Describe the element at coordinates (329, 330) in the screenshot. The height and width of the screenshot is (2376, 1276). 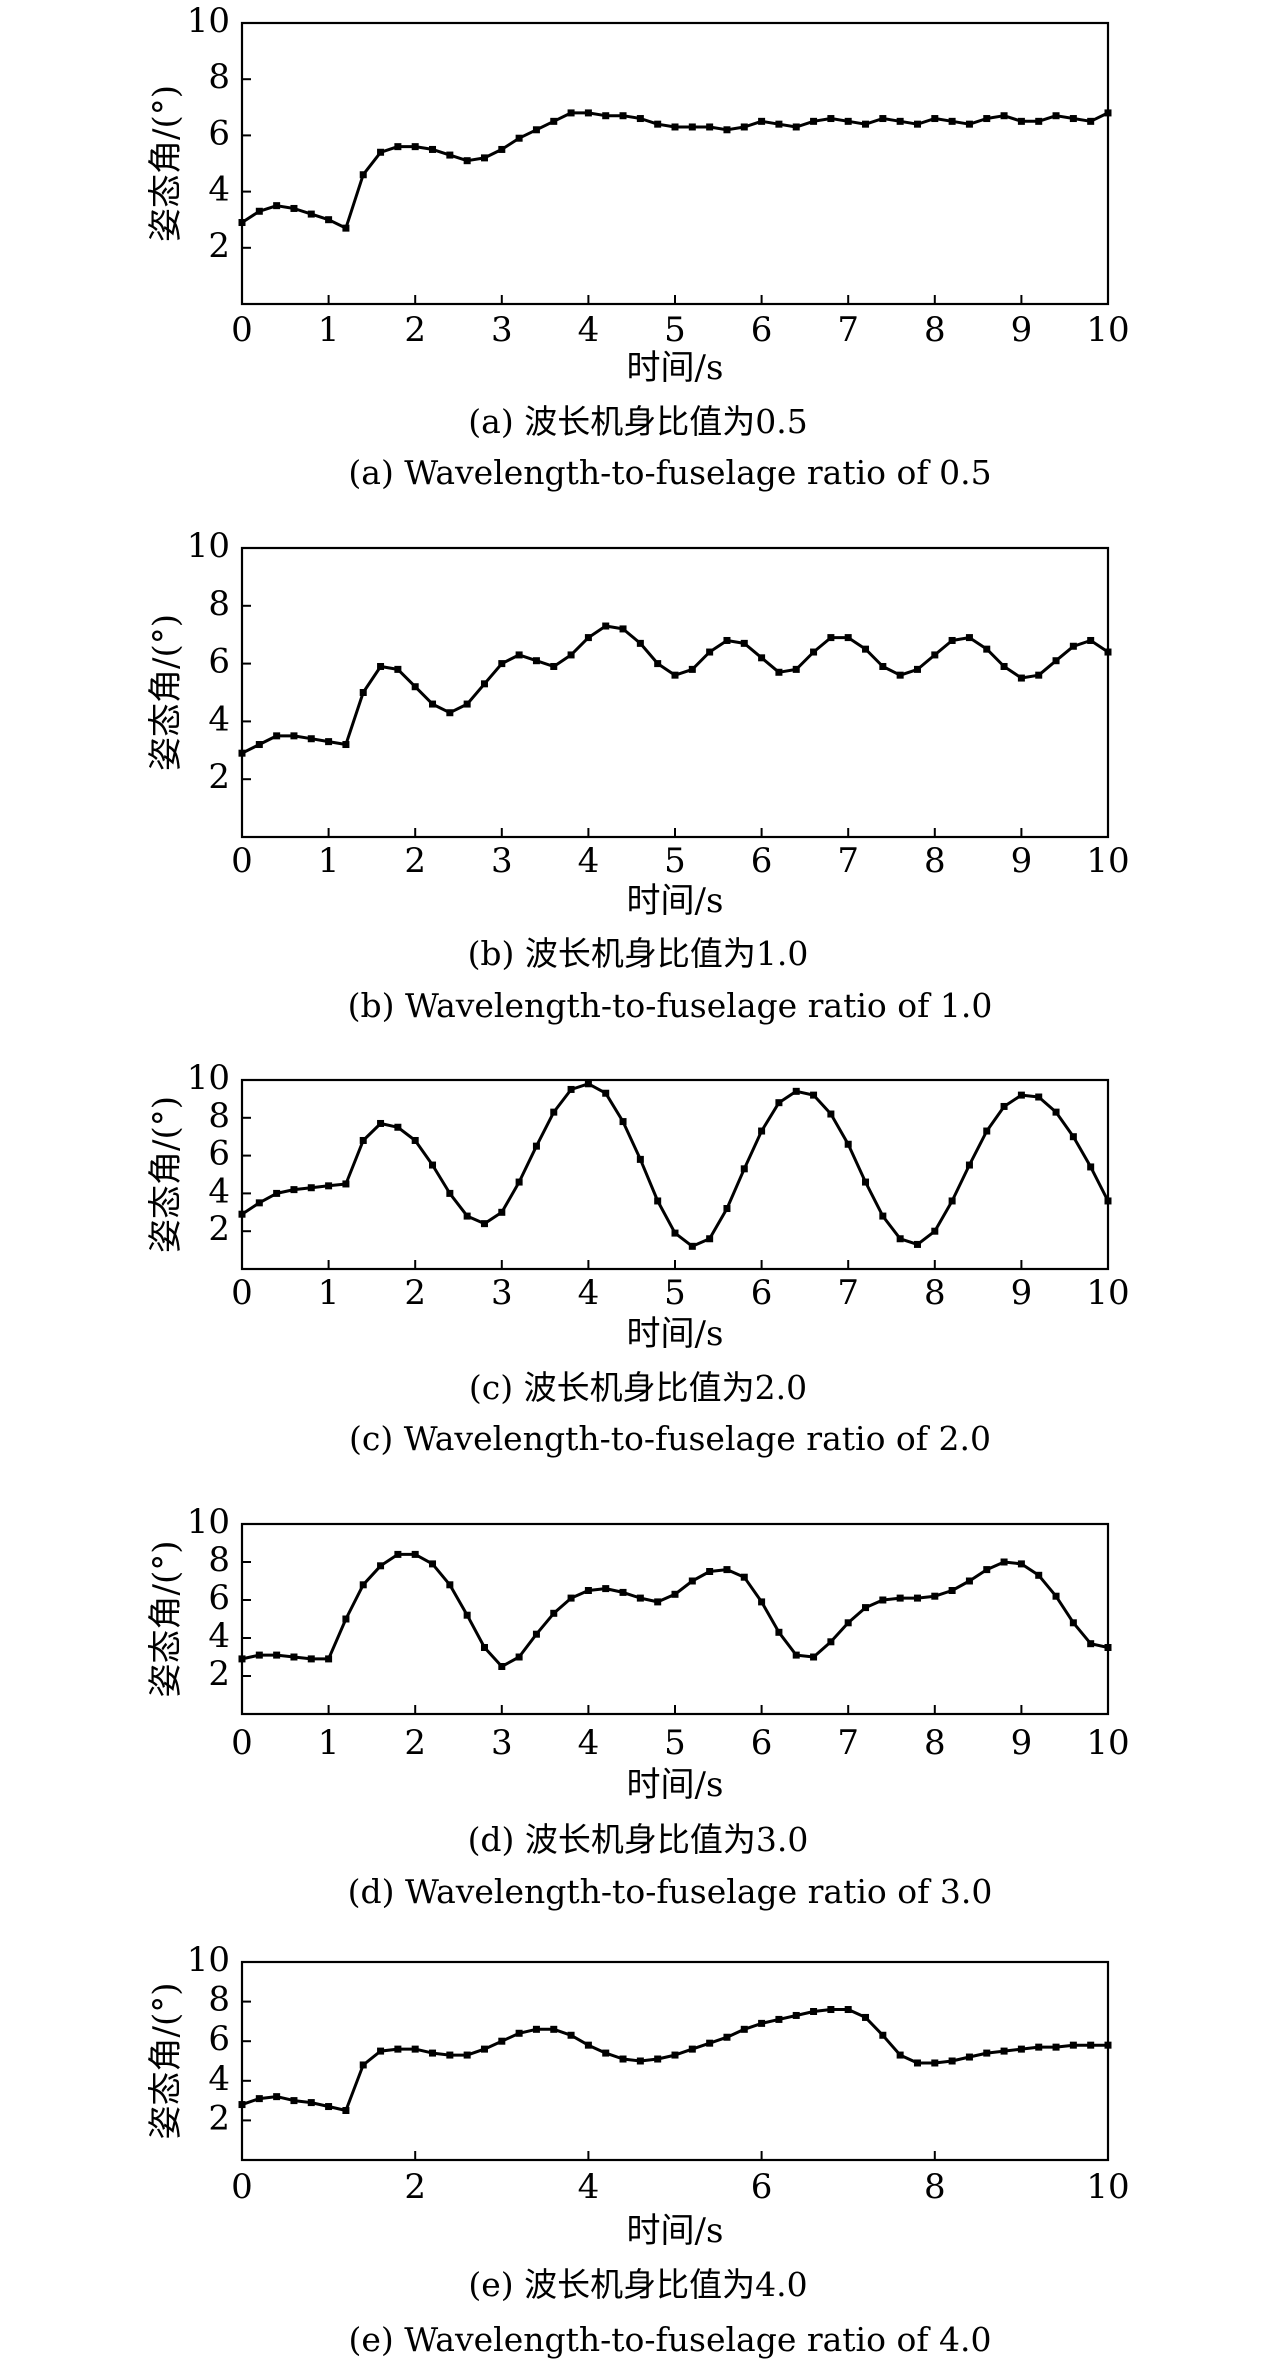
I see `x-tick-label: 1` at that location.